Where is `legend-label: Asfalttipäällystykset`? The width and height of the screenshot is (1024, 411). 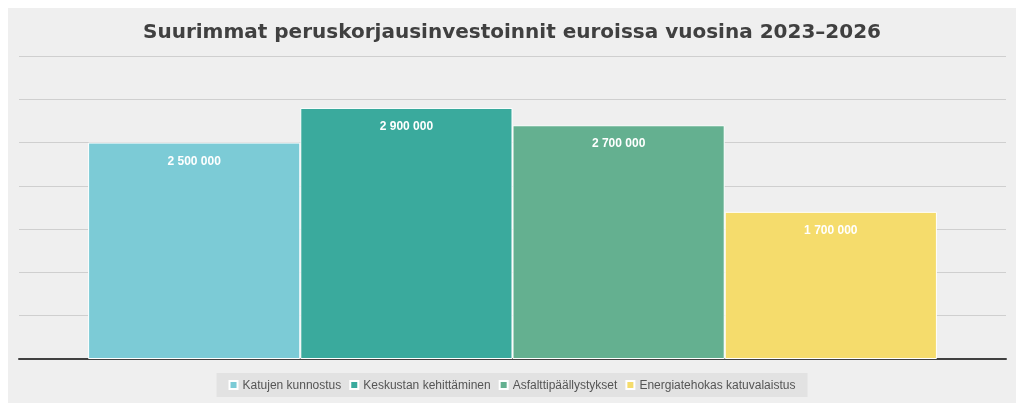 legend-label: Asfalttipäällystykset is located at coordinates (565, 385).